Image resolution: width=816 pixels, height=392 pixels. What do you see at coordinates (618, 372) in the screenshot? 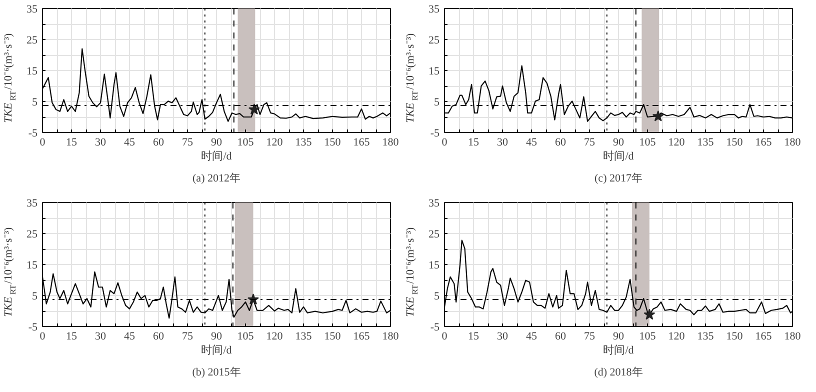
I see `text: (d) 2018年` at bounding box center [618, 372].